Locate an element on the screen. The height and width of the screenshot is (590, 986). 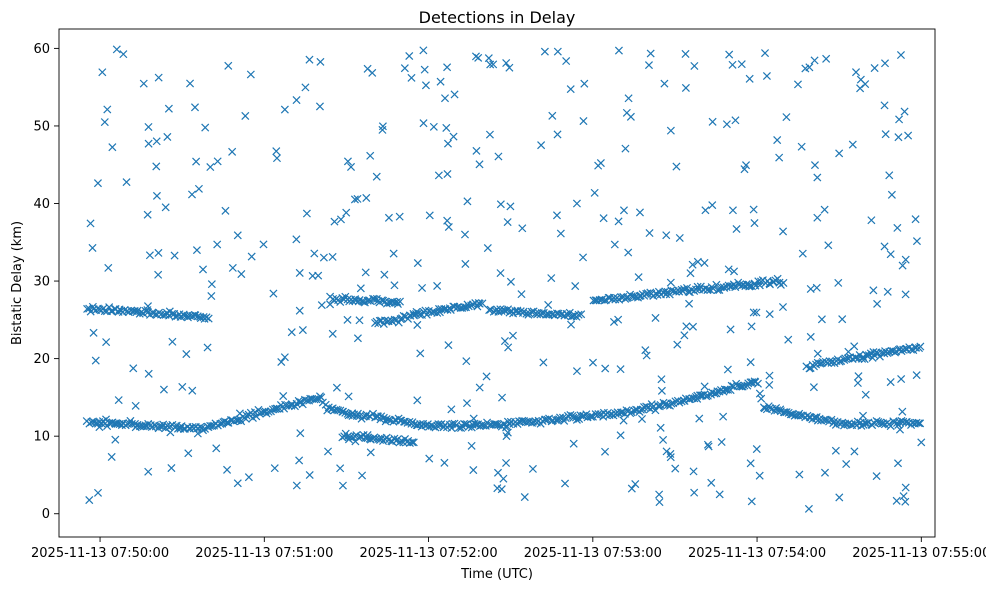
x-tick-label: 2025-11-13 07:51:00 is located at coordinates (264, 553).